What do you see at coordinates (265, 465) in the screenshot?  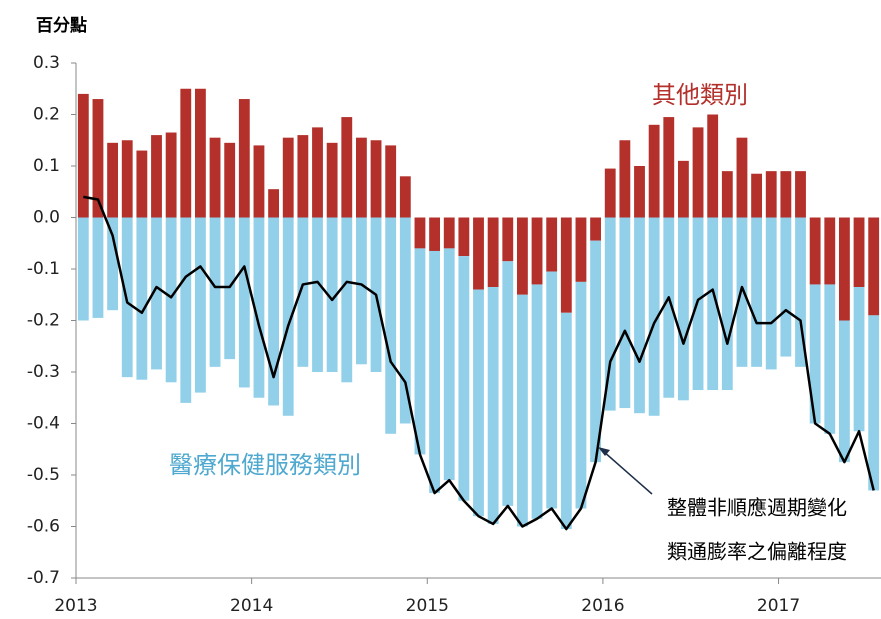 I see `series-label: 醫療保健服務類別` at bounding box center [265, 465].